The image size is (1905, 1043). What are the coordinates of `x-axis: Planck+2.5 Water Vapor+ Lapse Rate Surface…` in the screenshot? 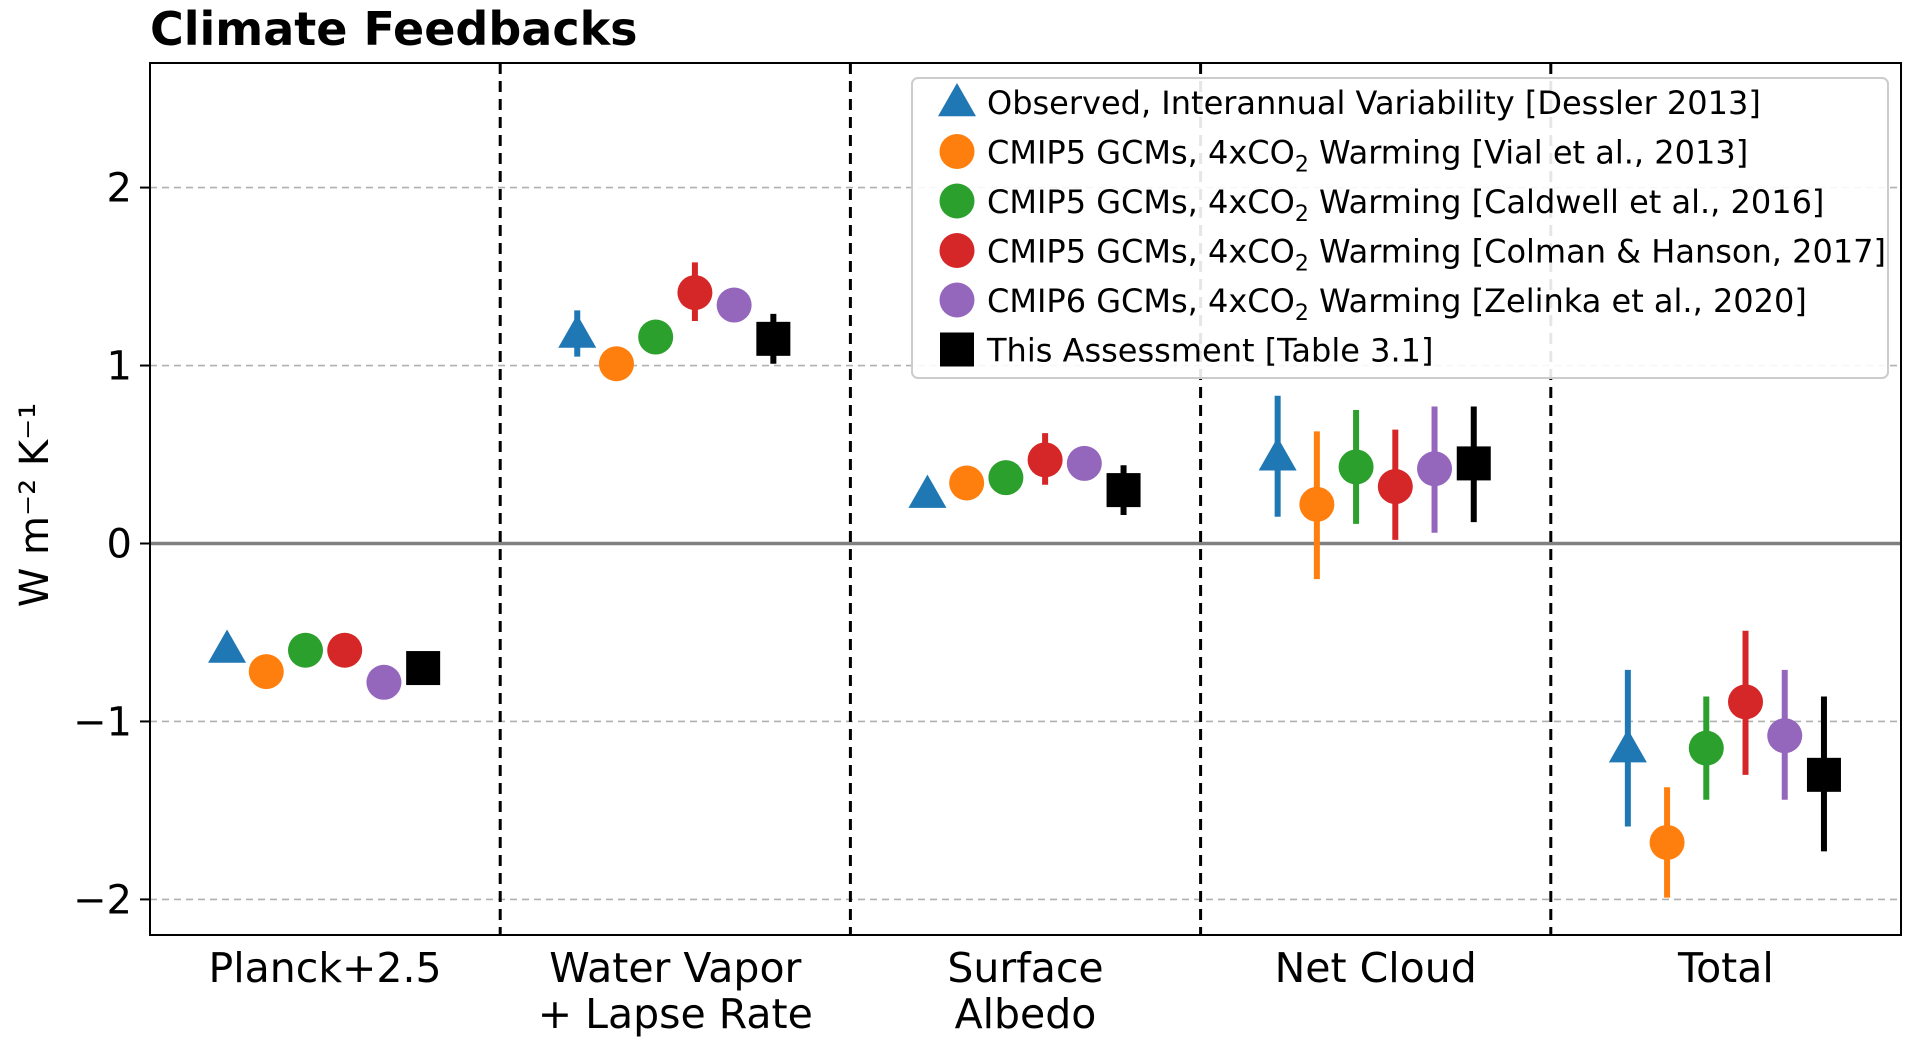 It's located at (991, 991).